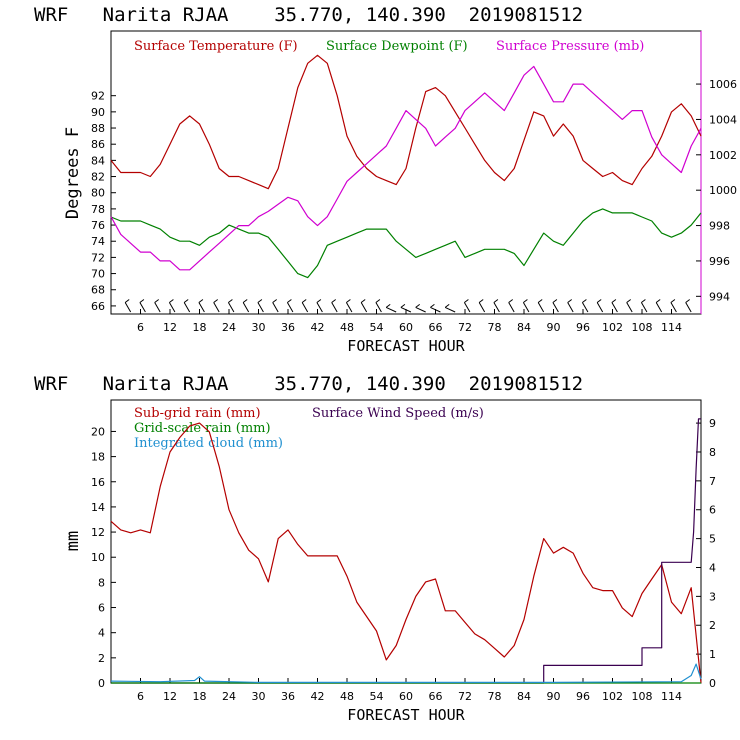 The height and width of the screenshot is (740, 740). What do you see at coordinates (103, 201) in the screenshot?
I see `chart1-y-tick-labels: 66 68 70 72 74 76 78 80 82 84 86 88 90 92` at bounding box center [103, 201].